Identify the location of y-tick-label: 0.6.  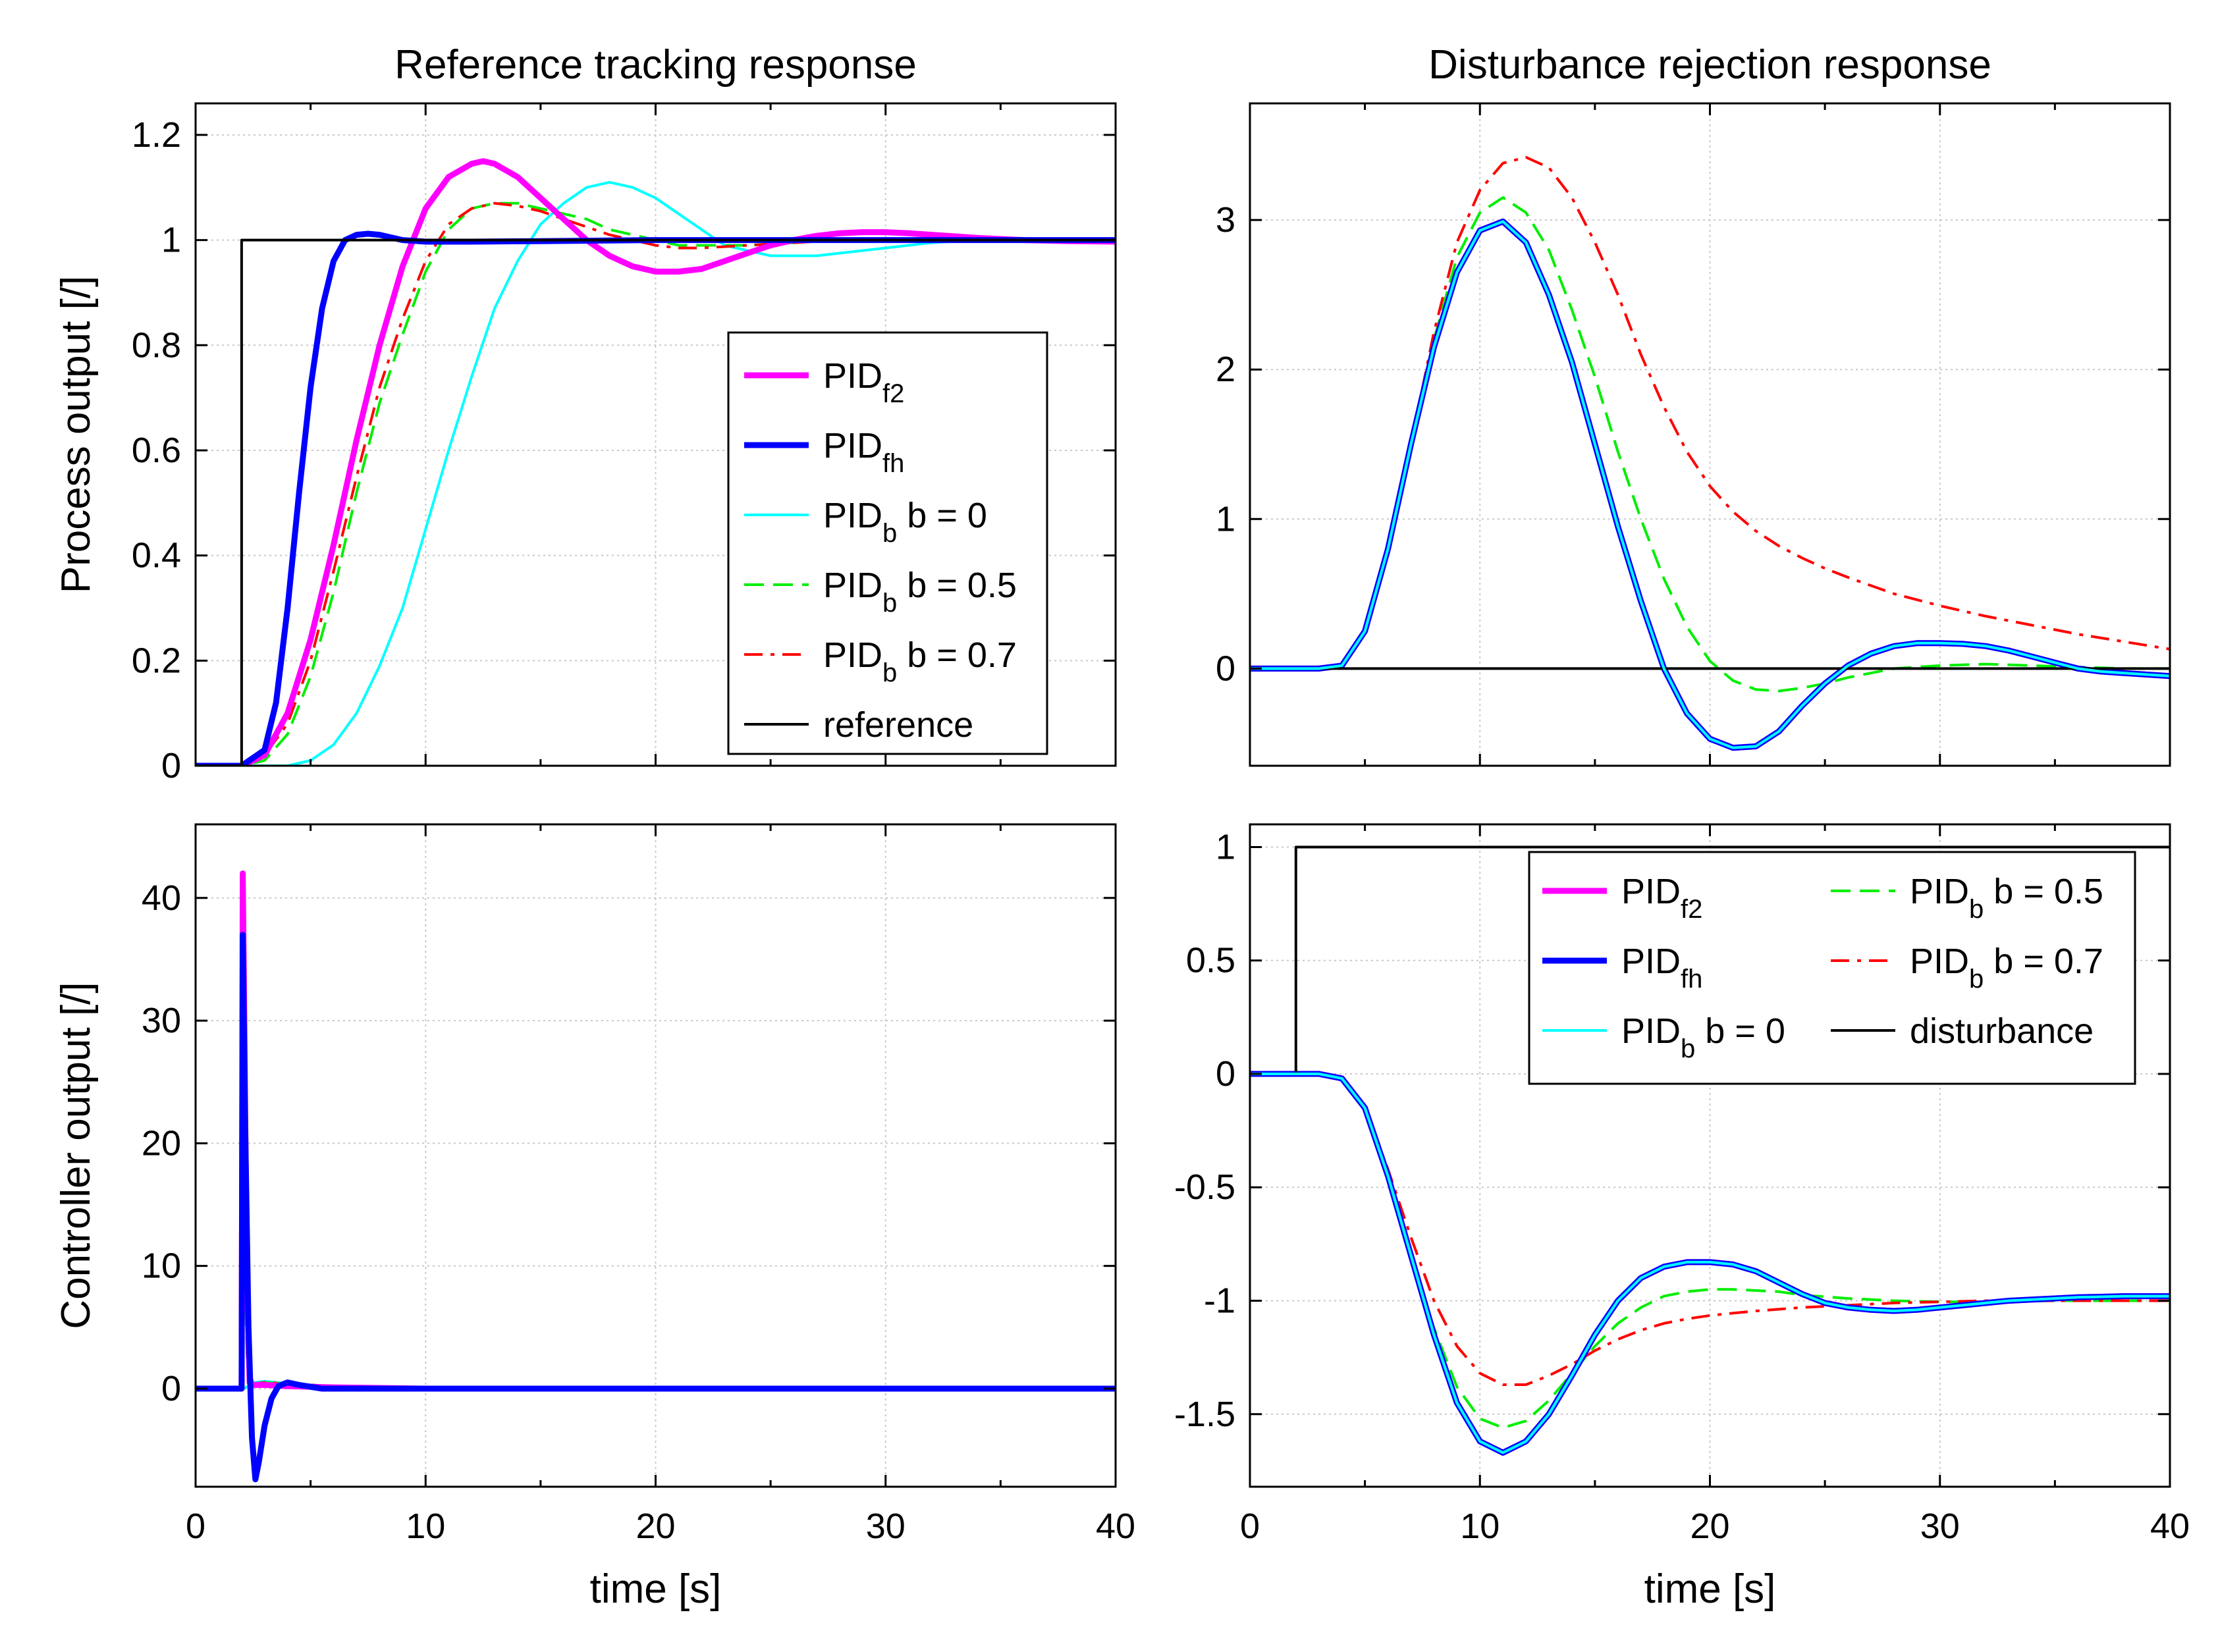
(156, 450).